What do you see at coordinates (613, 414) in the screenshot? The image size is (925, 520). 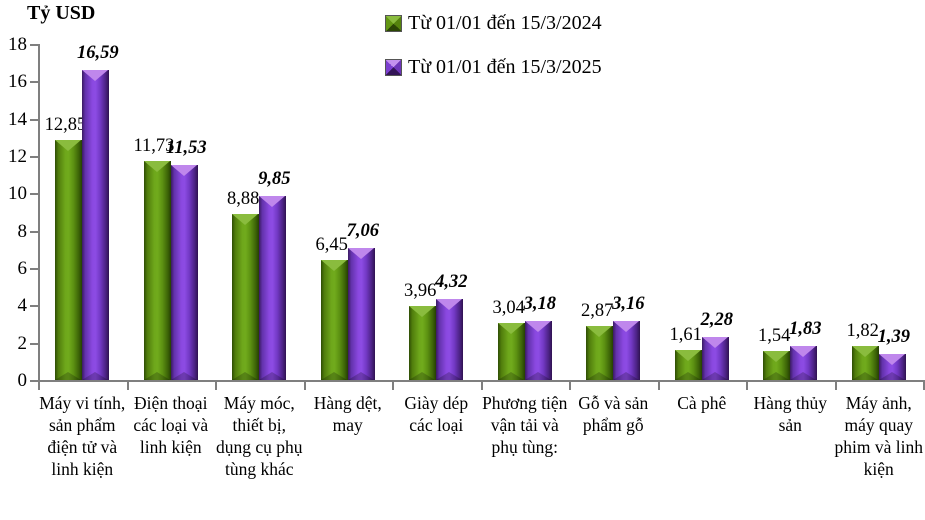 I see `category-label: Gỗ và sản phẩm gỗ` at bounding box center [613, 414].